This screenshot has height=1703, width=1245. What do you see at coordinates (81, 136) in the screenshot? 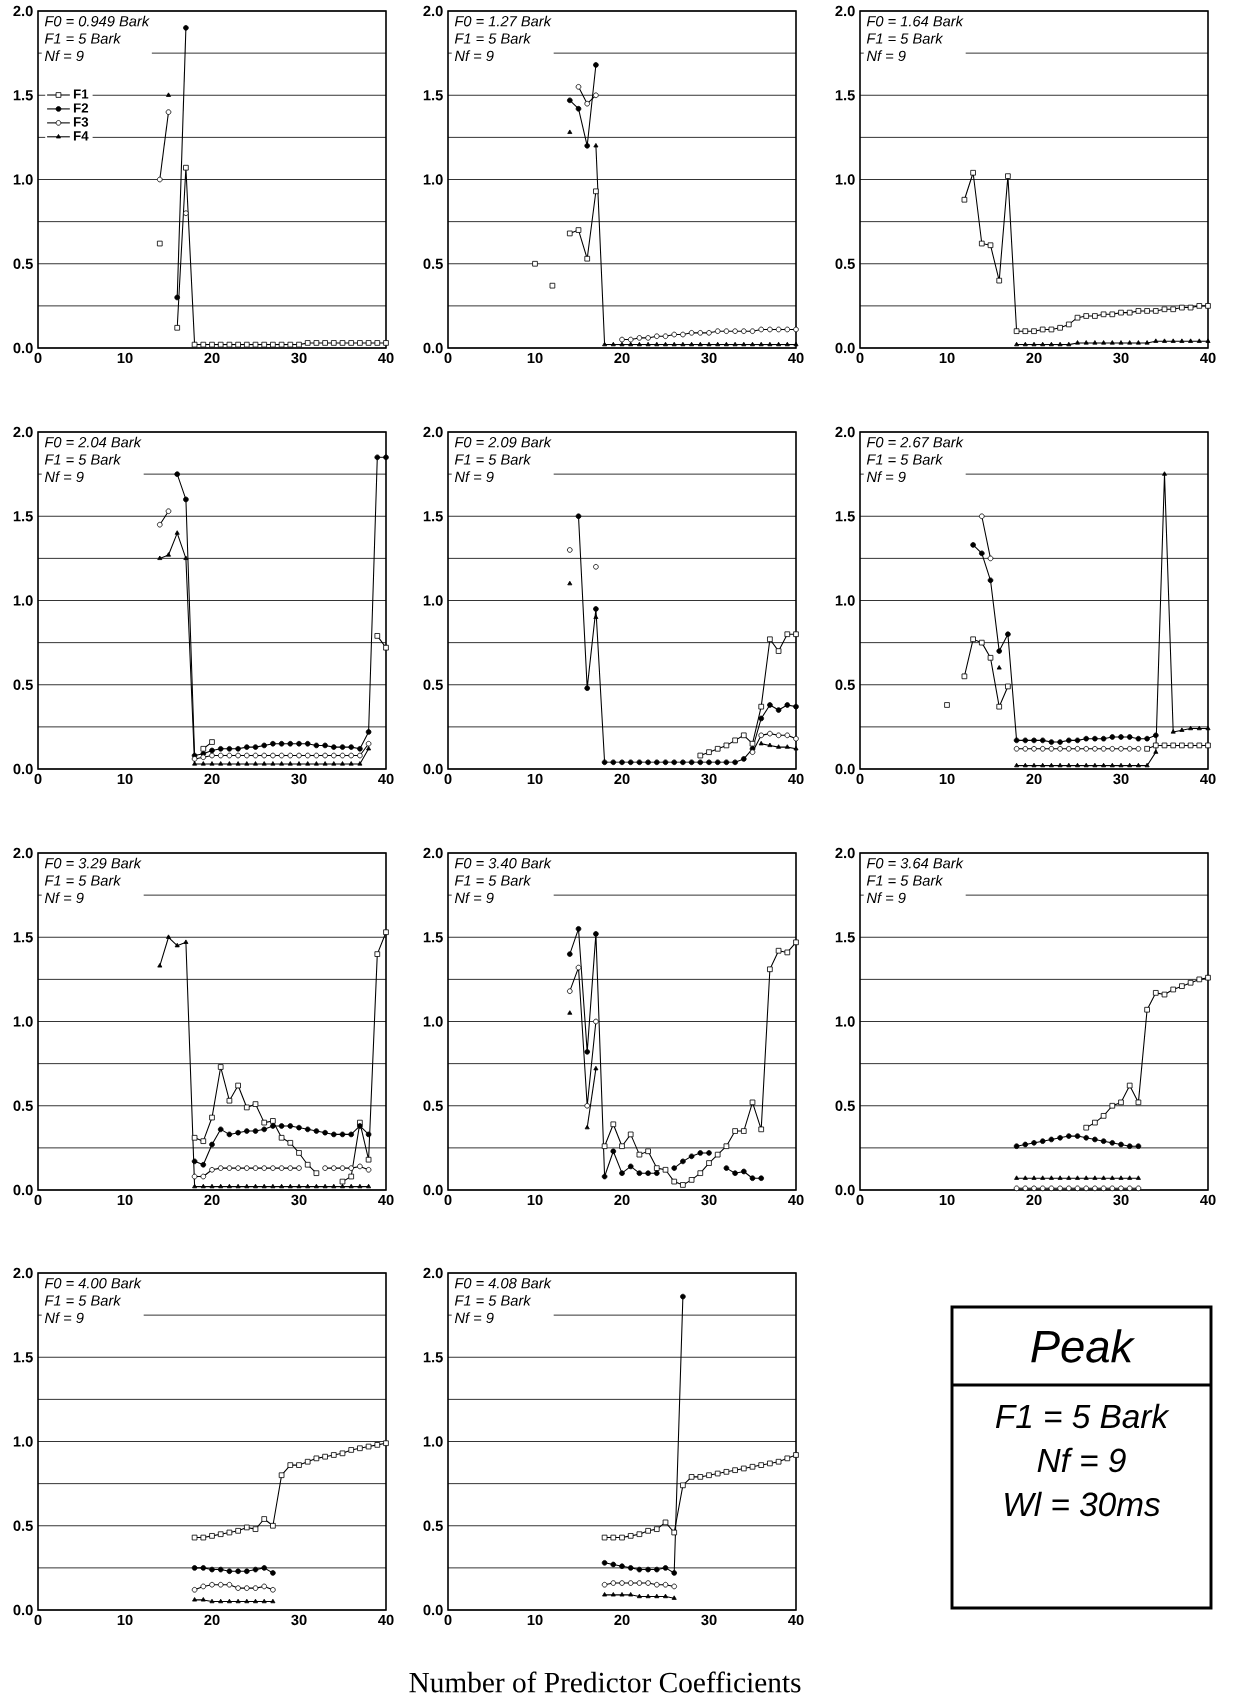
I see `legend-label: F4` at bounding box center [81, 136].